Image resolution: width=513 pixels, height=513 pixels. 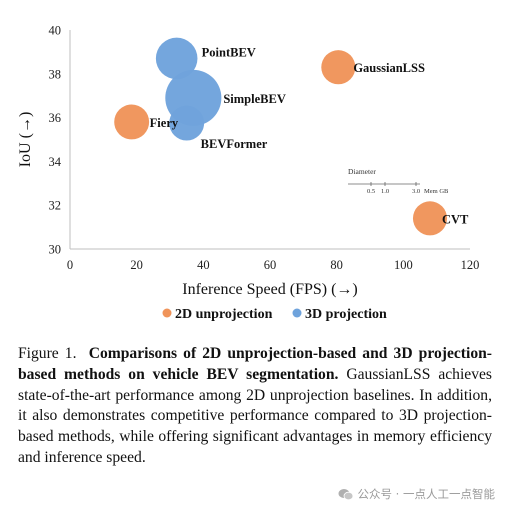 What do you see at coordinates (55, 206) in the screenshot?
I see `y-tick-label: 32` at bounding box center [55, 206].